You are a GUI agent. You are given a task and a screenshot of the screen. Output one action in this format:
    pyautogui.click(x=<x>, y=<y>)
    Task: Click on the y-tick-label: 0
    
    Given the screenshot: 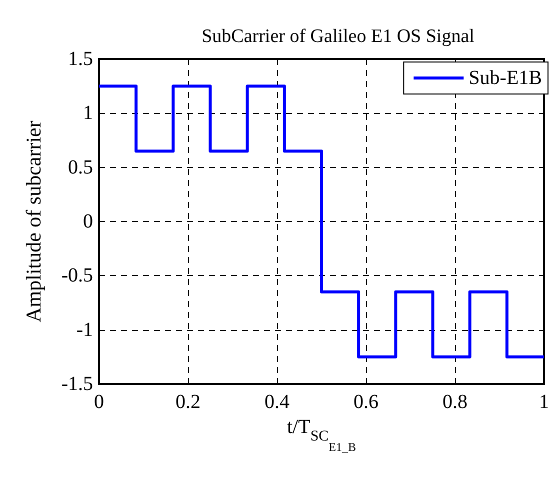 What is the action you would take?
    pyautogui.click(x=88, y=221)
    